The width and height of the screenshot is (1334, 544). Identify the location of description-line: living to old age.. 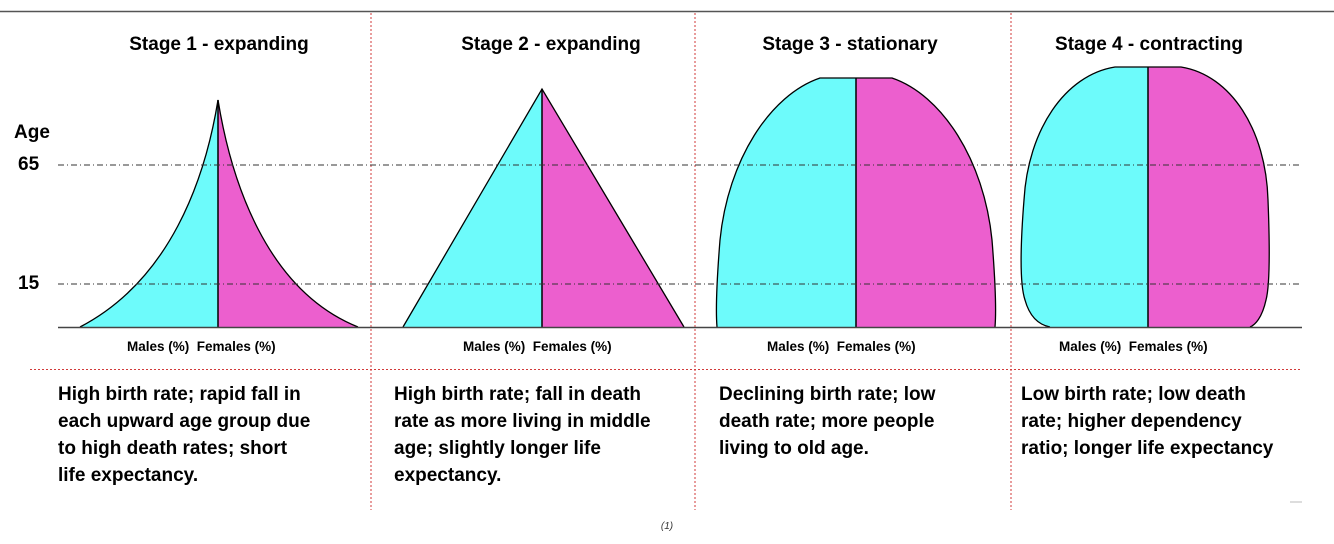
(794, 448).